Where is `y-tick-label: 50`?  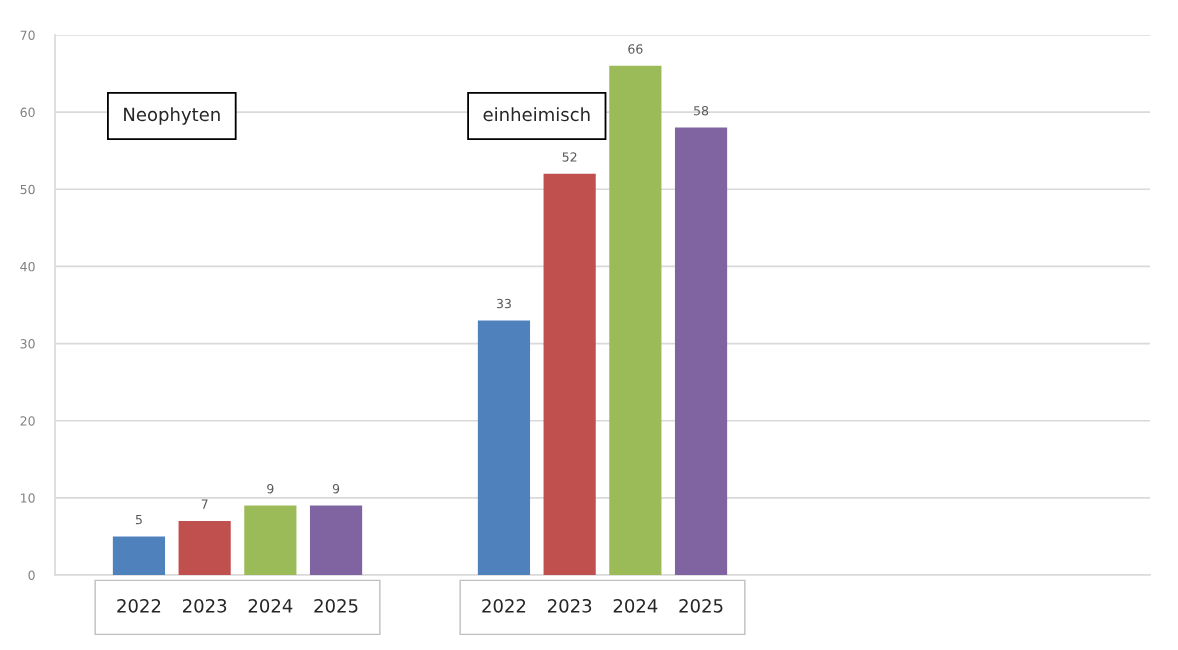
y-tick-label: 50 is located at coordinates (27, 189).